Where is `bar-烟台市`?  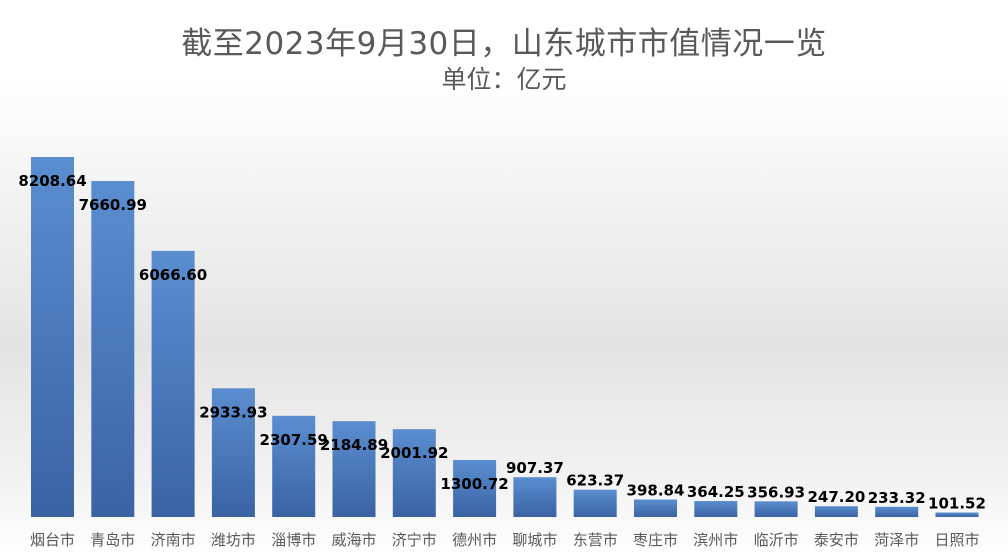 bar-烟台市 is located at coordinates (52, 337).